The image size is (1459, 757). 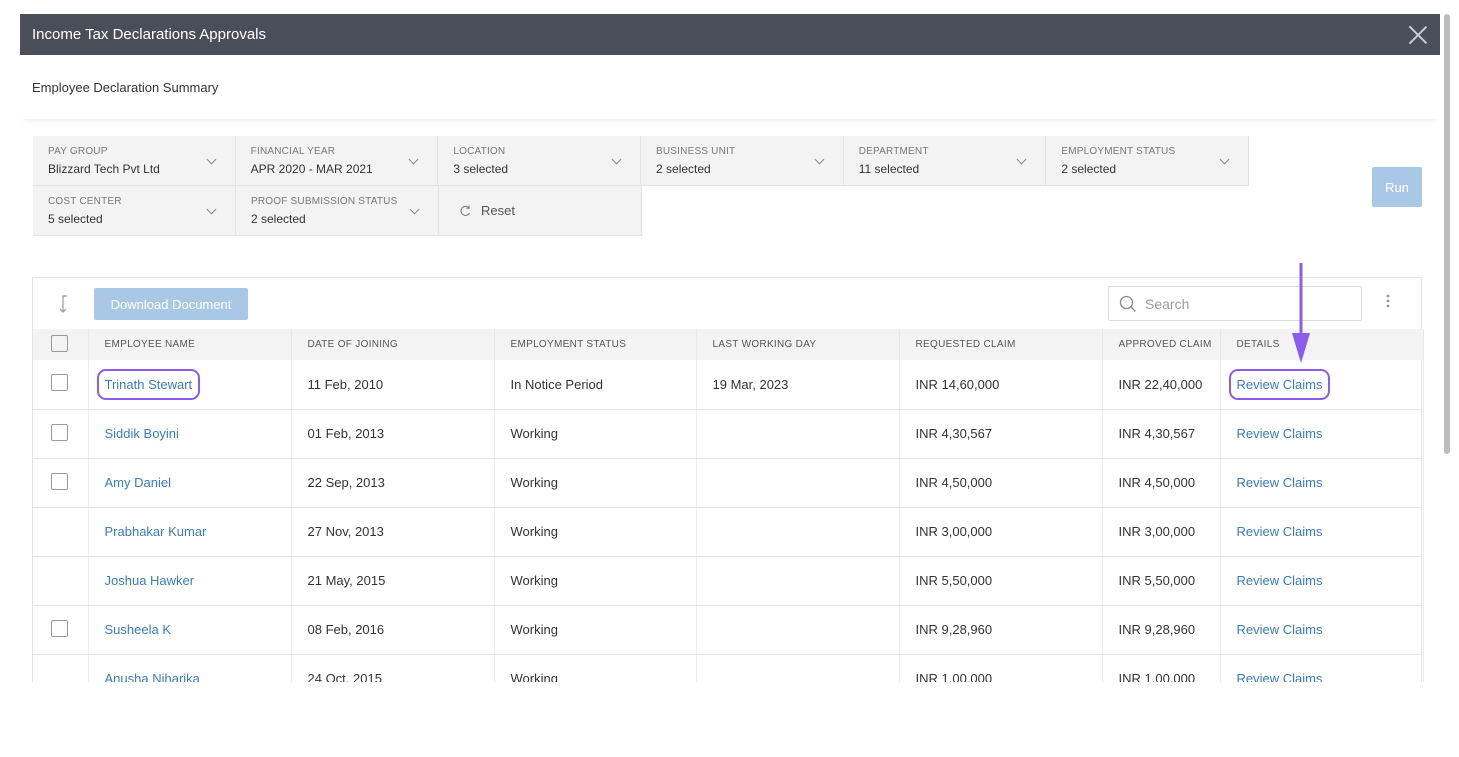 What do you see at coordinates (1161, 344) in the screenshot?
I see `column-header: APPROVED CLAIM` at bounding box center [1161, 344].